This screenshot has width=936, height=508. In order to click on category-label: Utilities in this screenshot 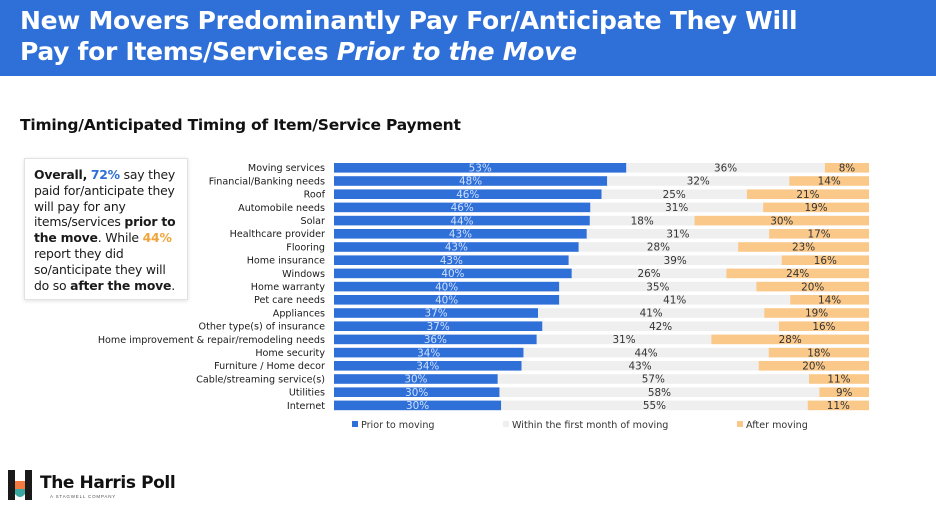, I will do `click(307, 393)`.